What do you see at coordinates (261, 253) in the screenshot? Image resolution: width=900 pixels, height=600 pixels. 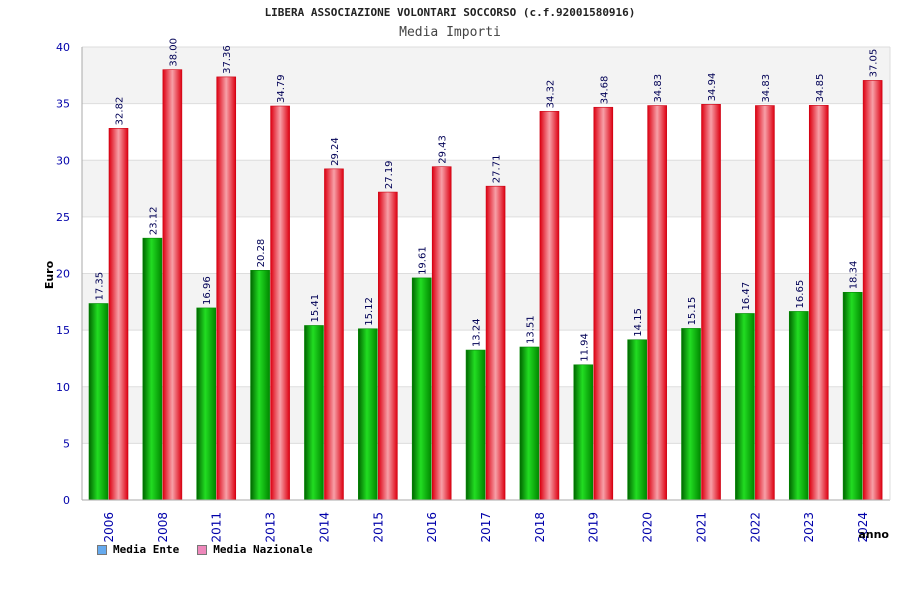 I see `data-label: 20.28` at bounding box center [261, 253].